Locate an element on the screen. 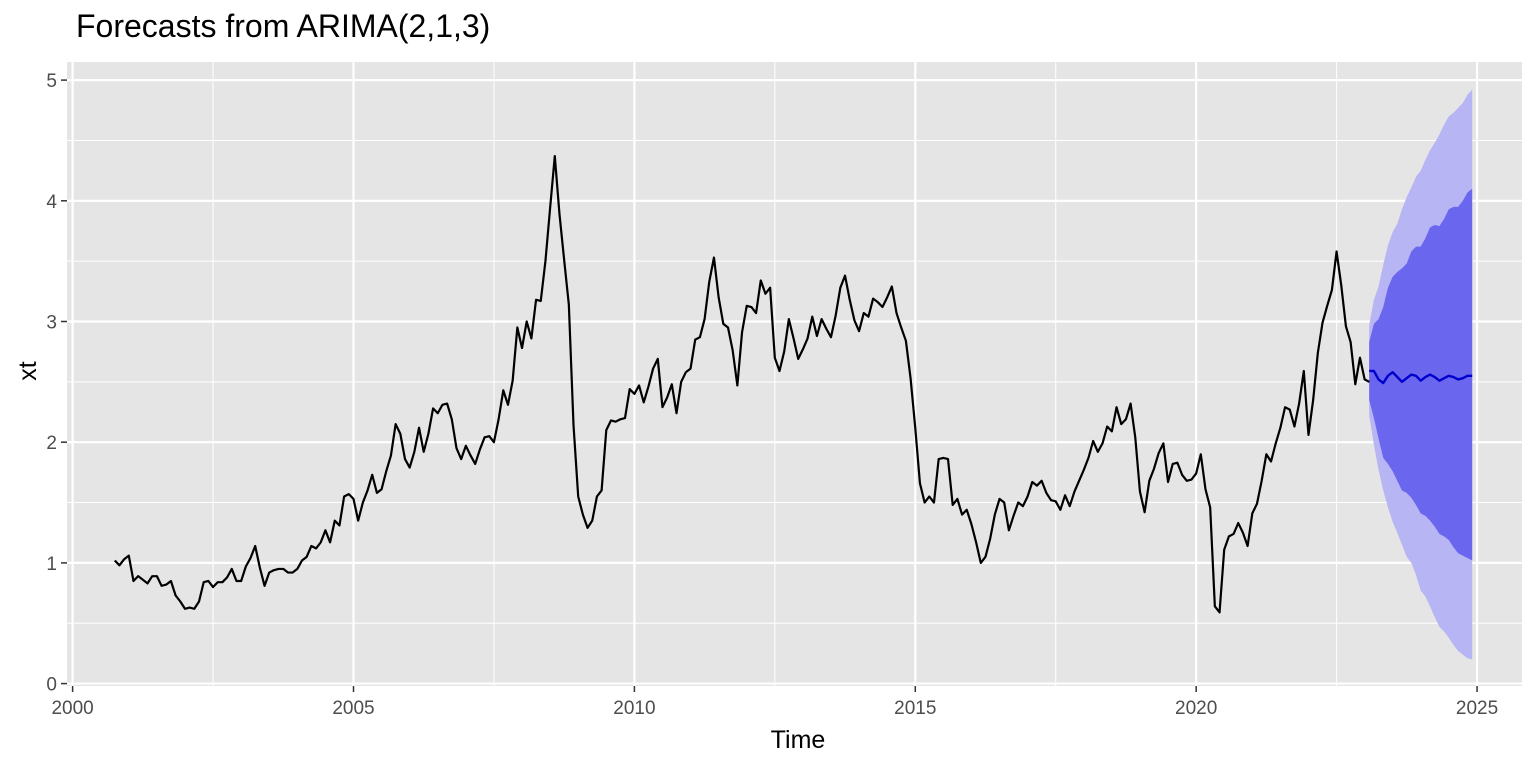 This screenshot has height=768, width=1536. x-tick-label: 2020 is located at coordinates (1196, 708).